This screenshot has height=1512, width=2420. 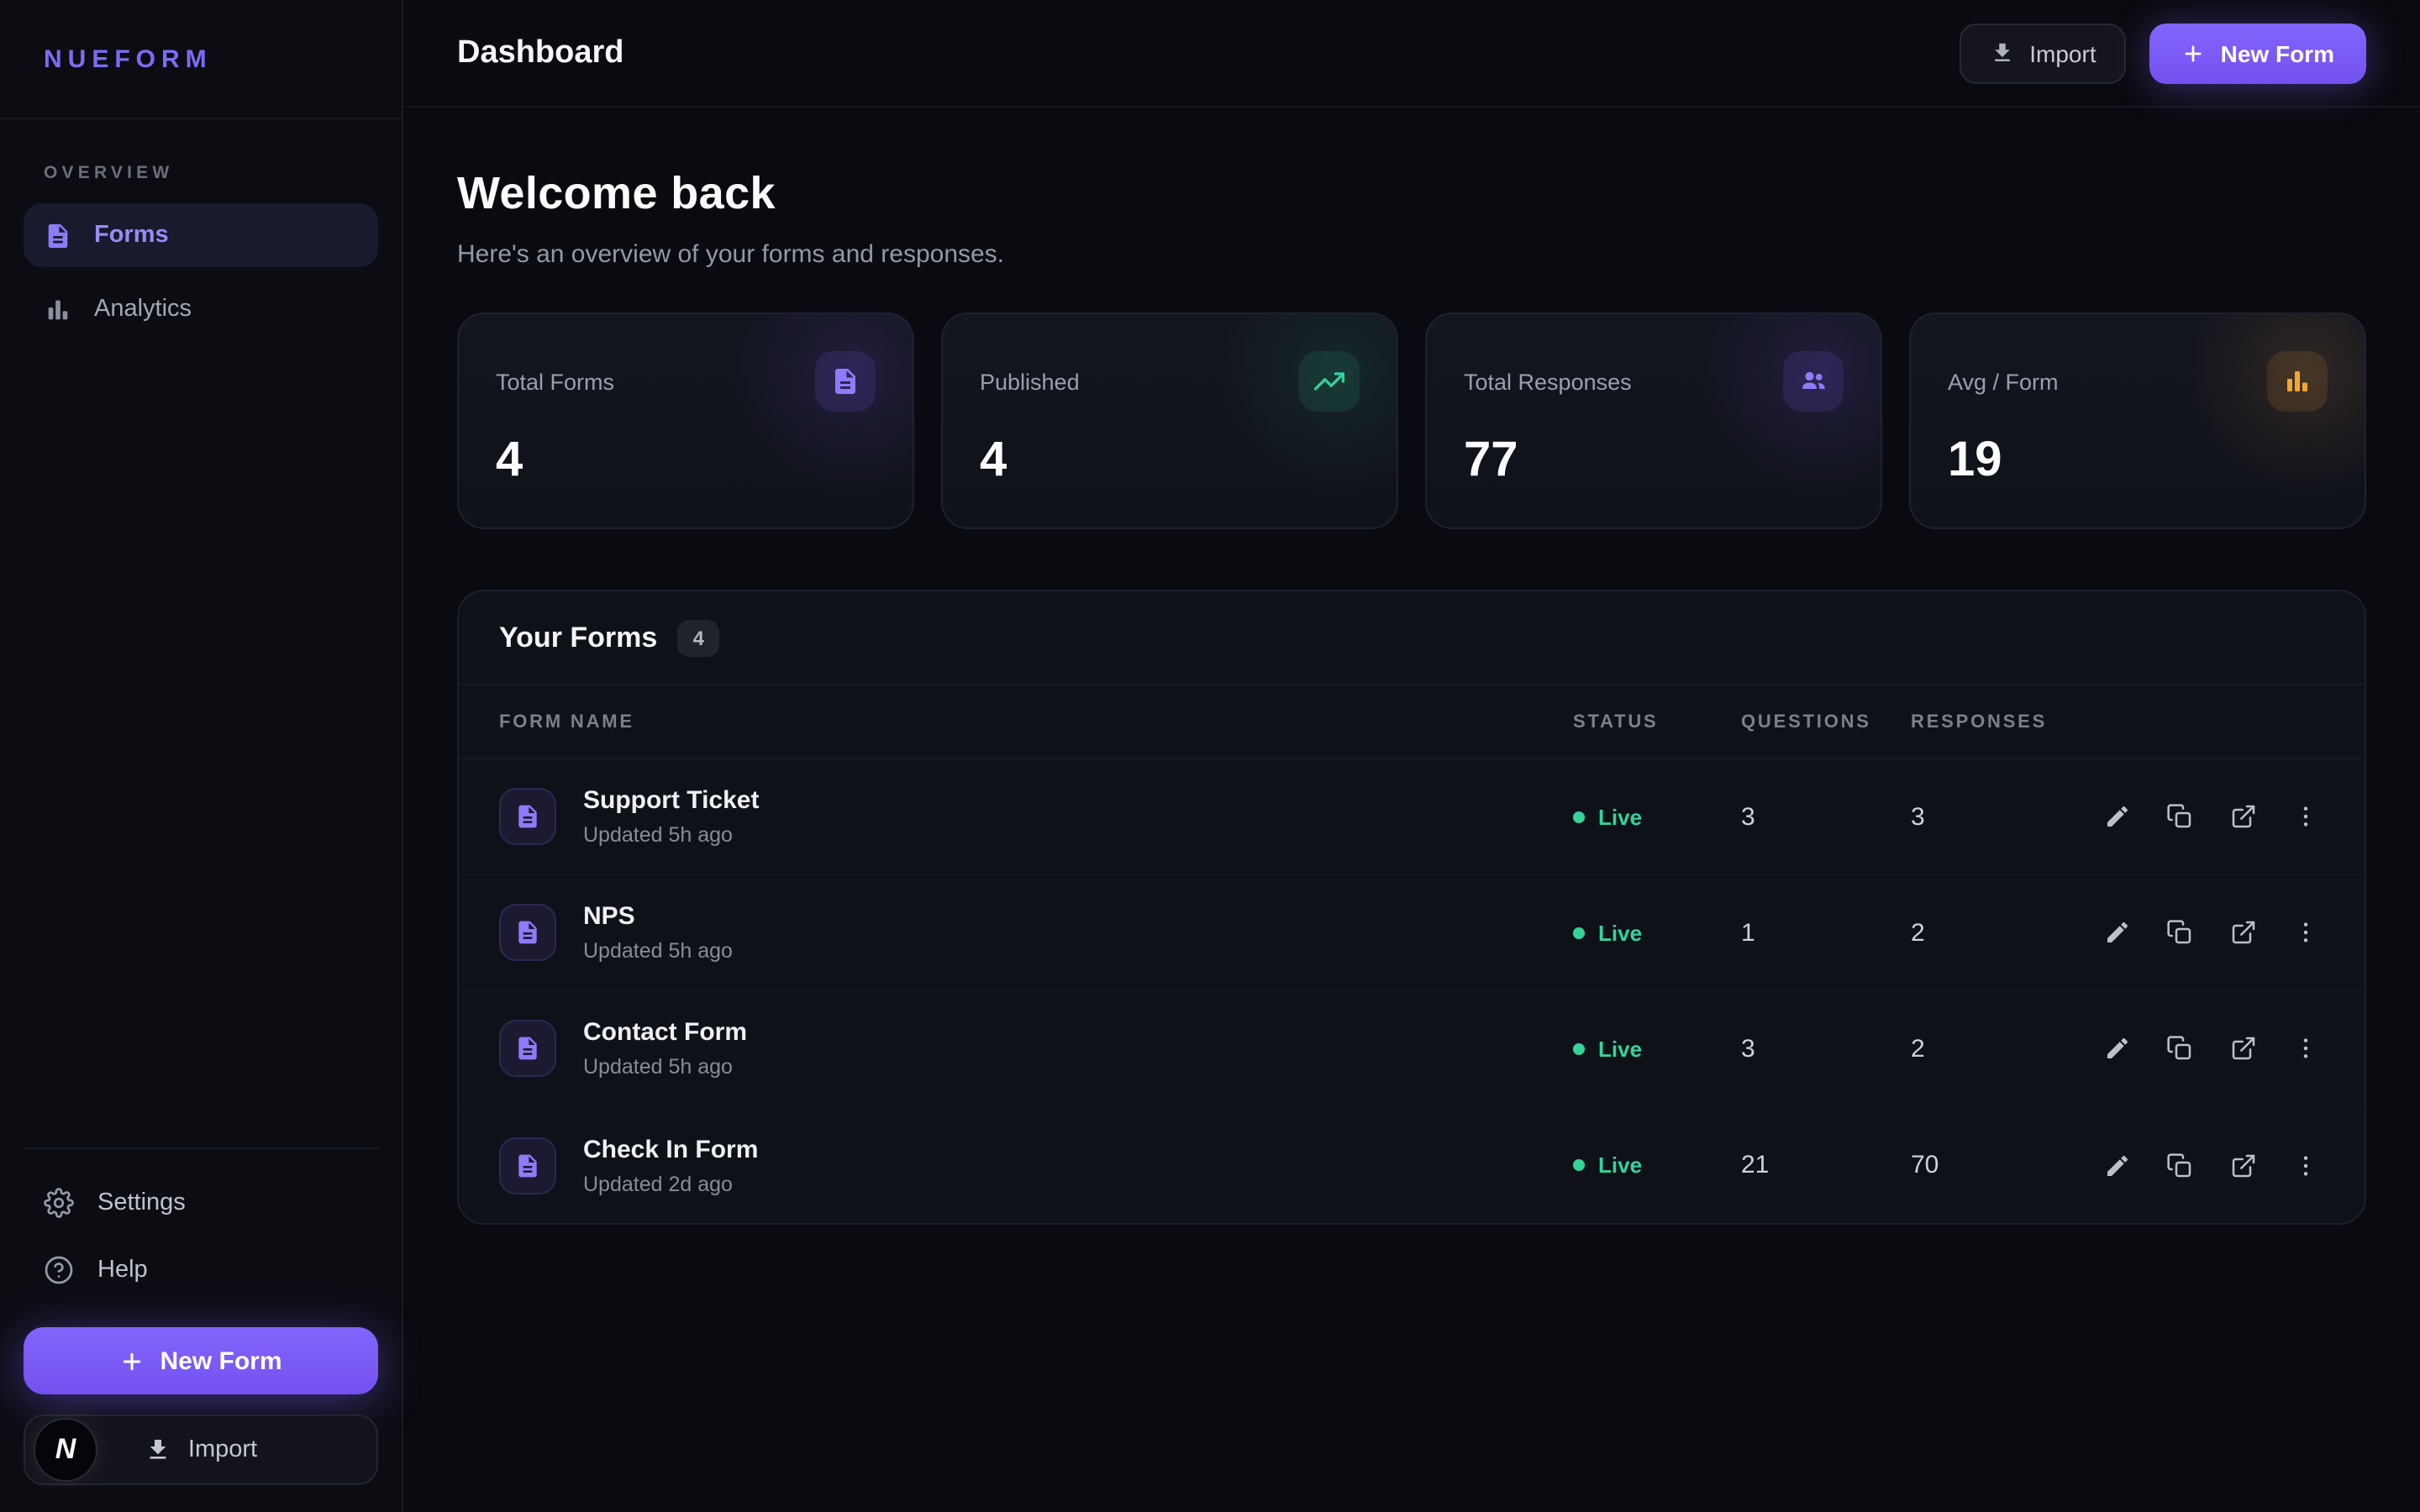 I want to click on topbar-actions: Import New Form, so click(x=2162, y=53).